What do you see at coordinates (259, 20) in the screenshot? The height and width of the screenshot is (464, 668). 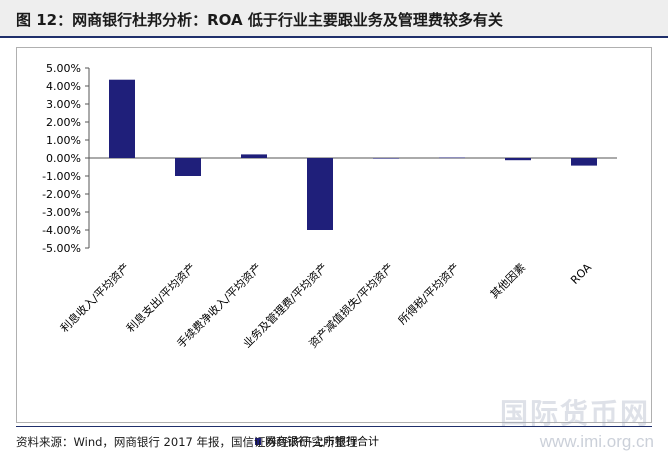 I see `page-title: 图 12：网商银行杜邦分析：ROA 低于行业主要跟业务及管理费较多有关` at bounding box center [259, 20].